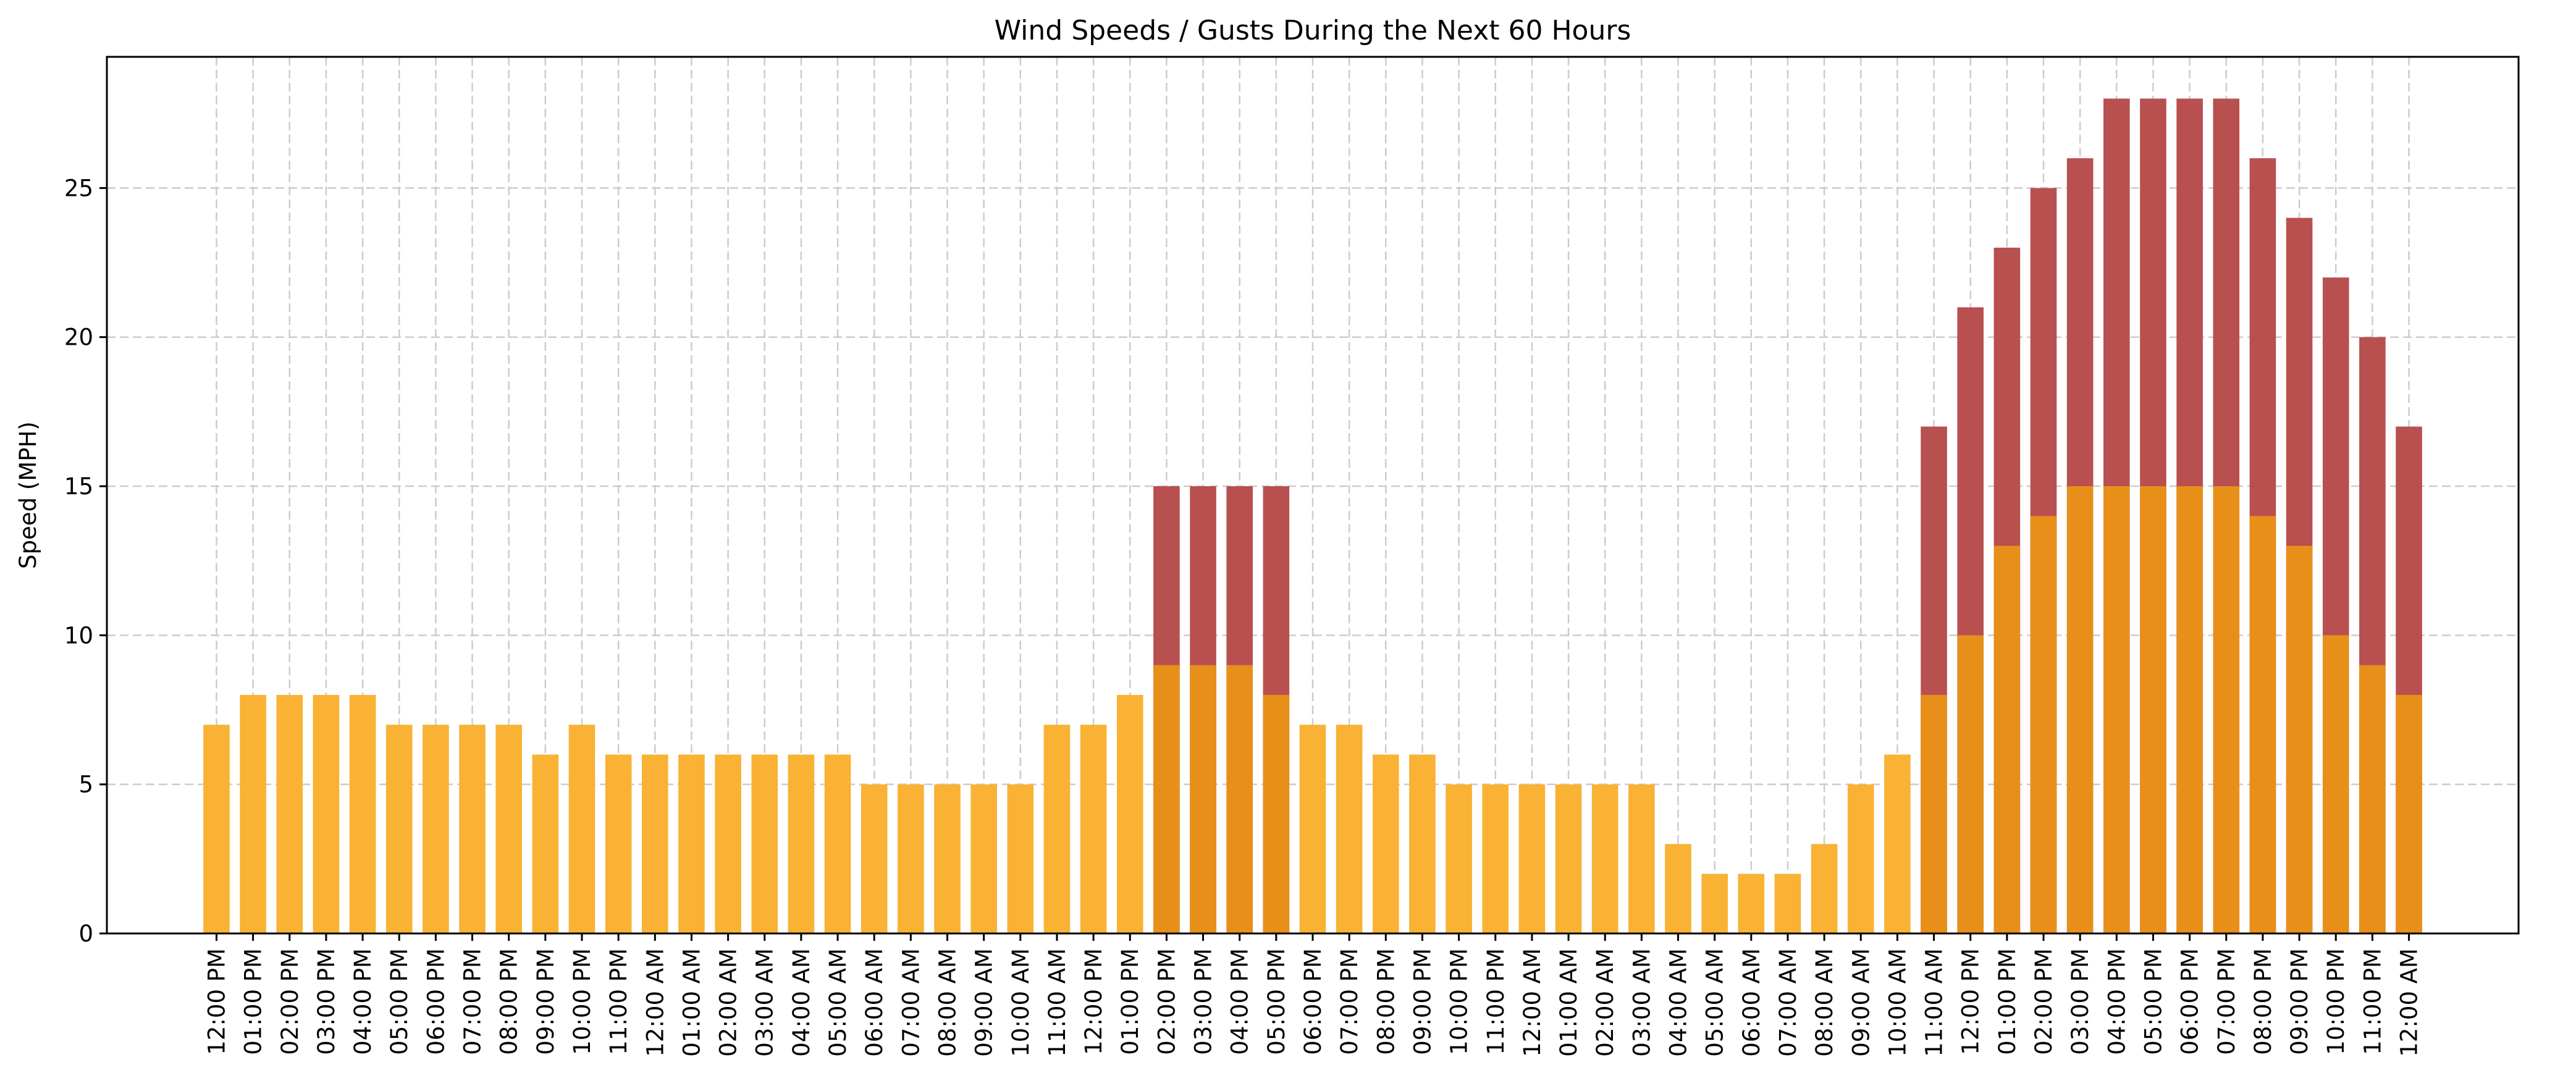 This screenshot has height=1091, width=2576. I want to click on x-tick-label: 06:00 PM, so click(2190, 1001).